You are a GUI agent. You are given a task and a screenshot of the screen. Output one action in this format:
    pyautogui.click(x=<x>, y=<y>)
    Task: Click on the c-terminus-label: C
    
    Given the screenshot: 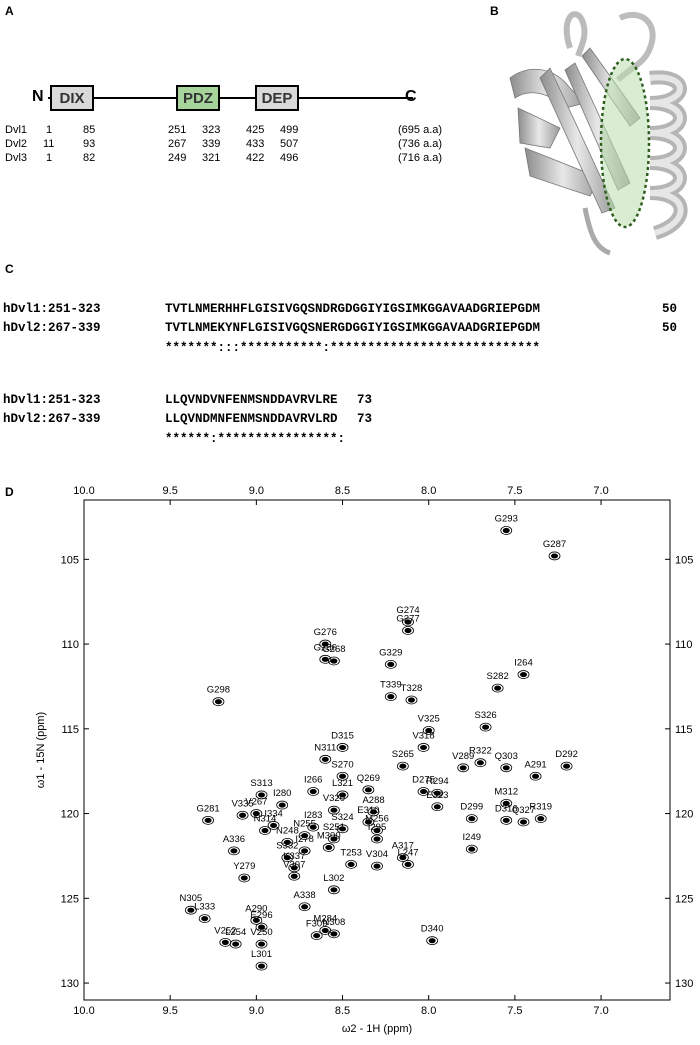 What is the action you would take?
    pyautogui.click(x=411, y=96)
    